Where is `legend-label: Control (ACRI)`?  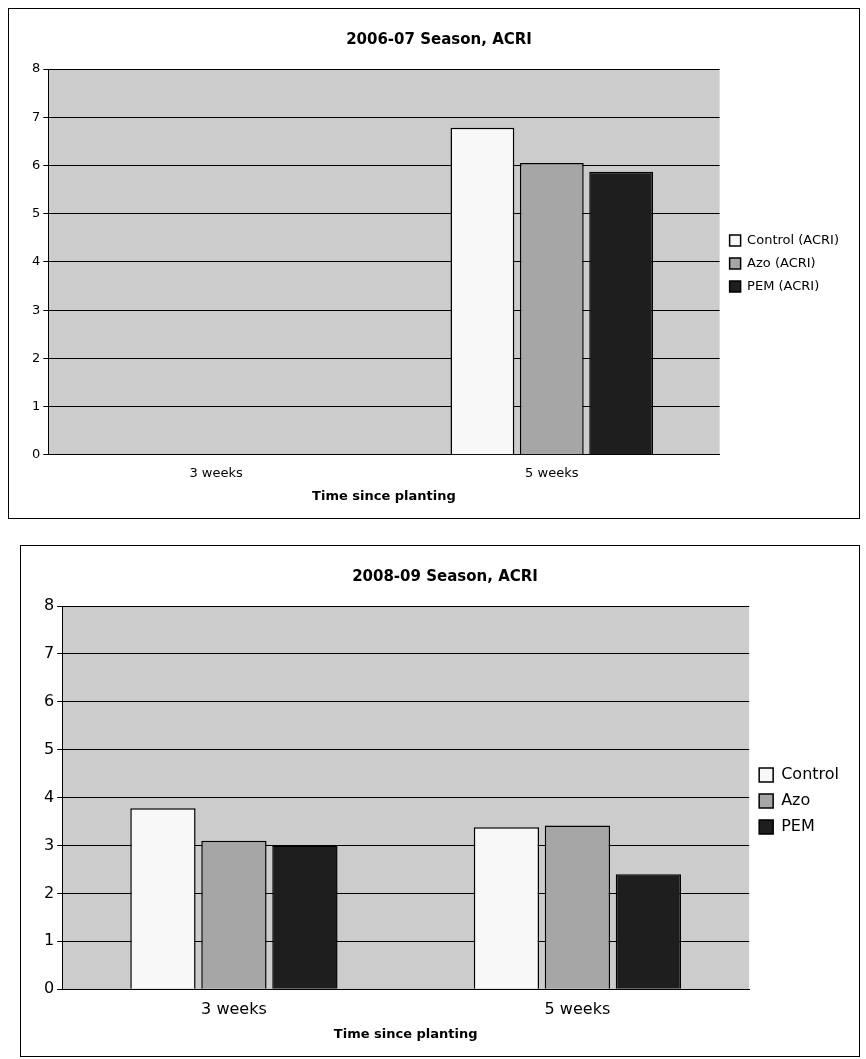 legend-label: Control (ACRI) is located at coordinates (793, 239).